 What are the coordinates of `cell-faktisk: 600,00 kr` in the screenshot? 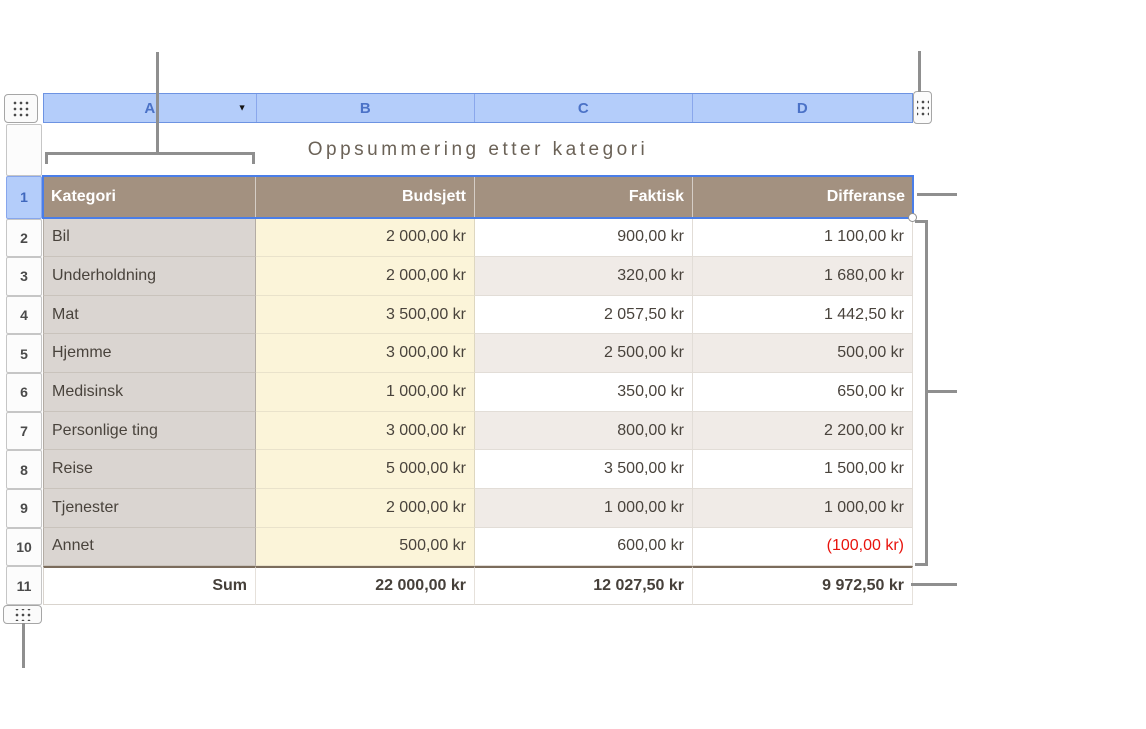 It's located at (584, 547).